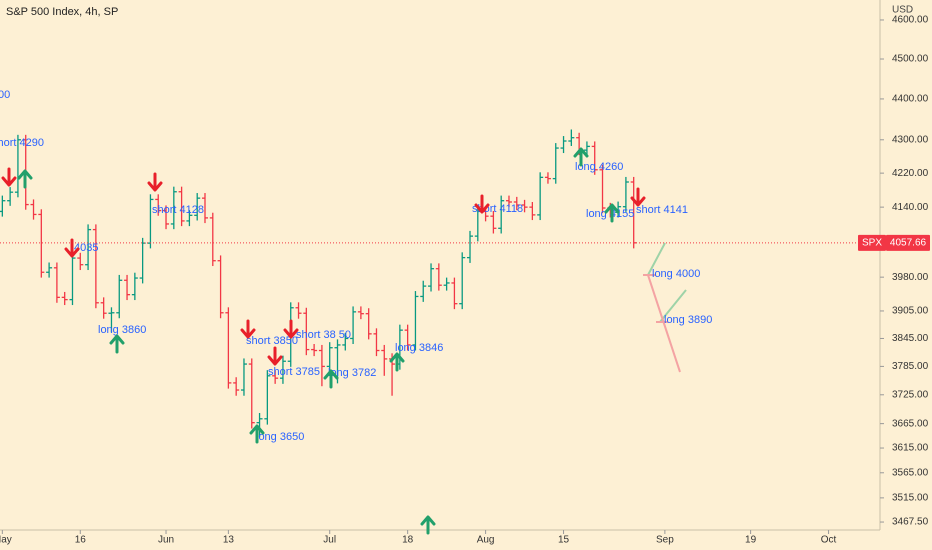  Describe the element at coordinates (910, 277) in the screenshot. I see `y-tick-label: 3980.00` at that location.